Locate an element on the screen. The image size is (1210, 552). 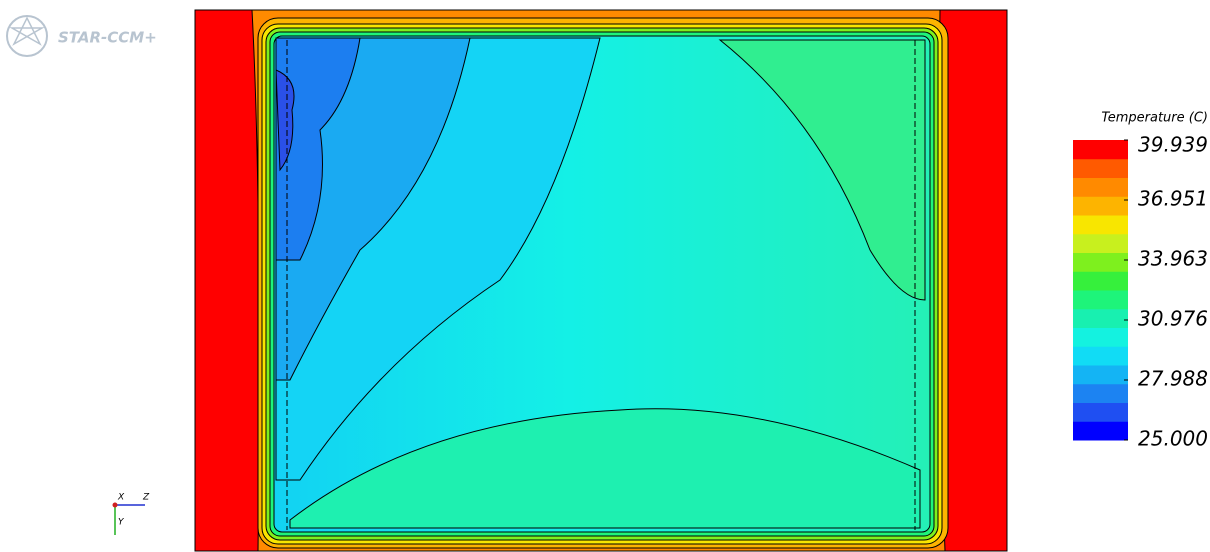
triad-x: X is located at coordinates (121, 498).